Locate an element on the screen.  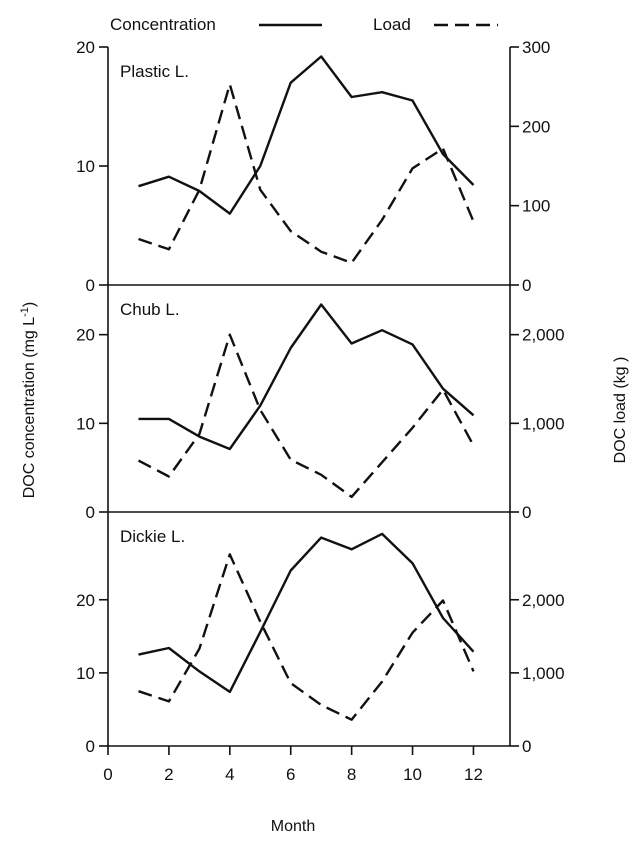
right-tick-label: 300 is located at coordinates (536, 47).